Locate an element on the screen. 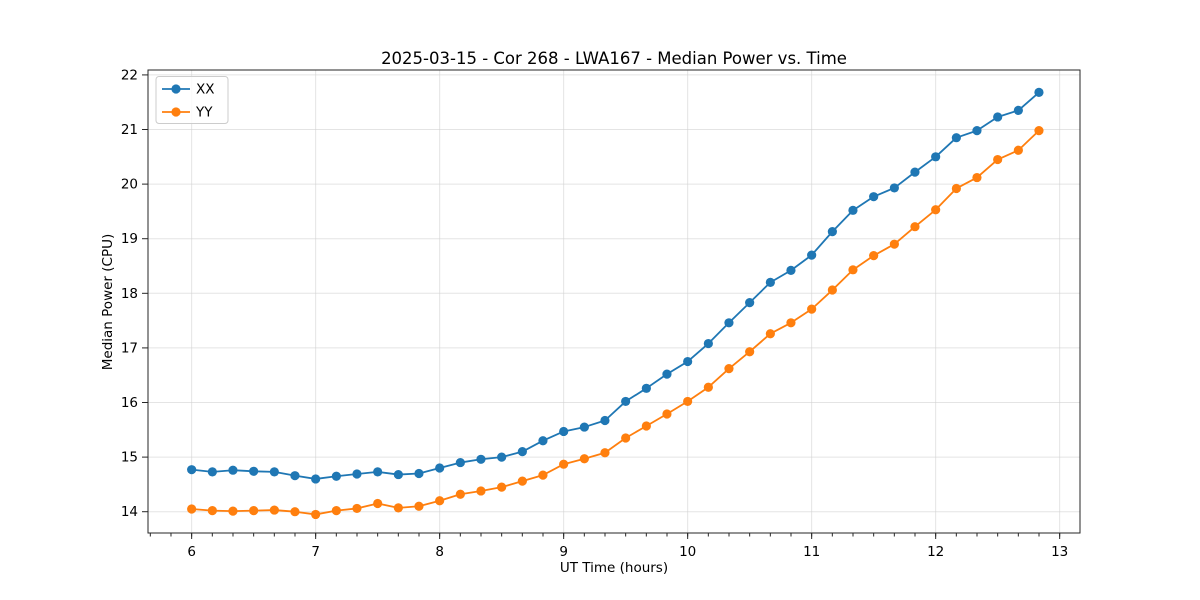 The image size is (1200, 600). y-tick-label: 17 is located at coordinates (129, 348).